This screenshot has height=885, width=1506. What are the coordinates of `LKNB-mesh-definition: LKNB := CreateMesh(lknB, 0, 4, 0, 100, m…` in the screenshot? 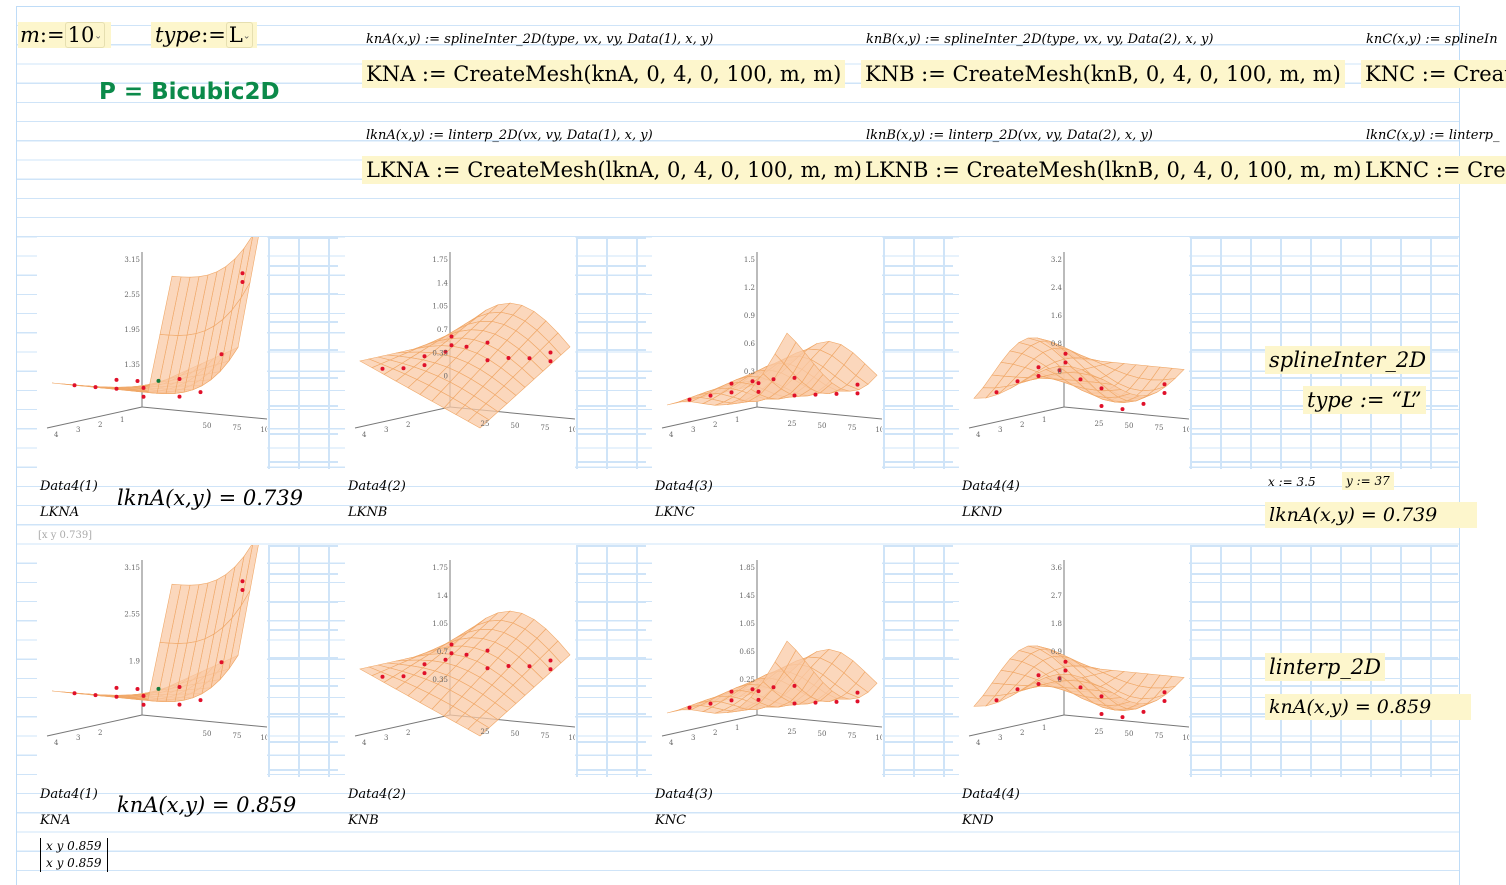 It's located at (1113, 170).